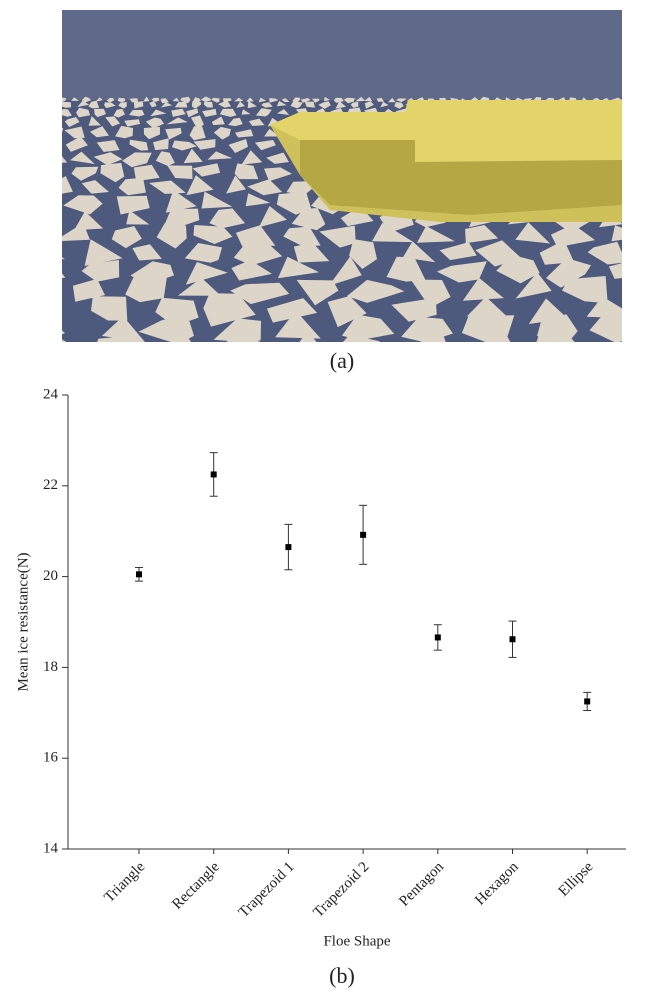 The width and height of the screenshot is (653, 996). I want to click on y-tick-label: 24, so click(51, 394).